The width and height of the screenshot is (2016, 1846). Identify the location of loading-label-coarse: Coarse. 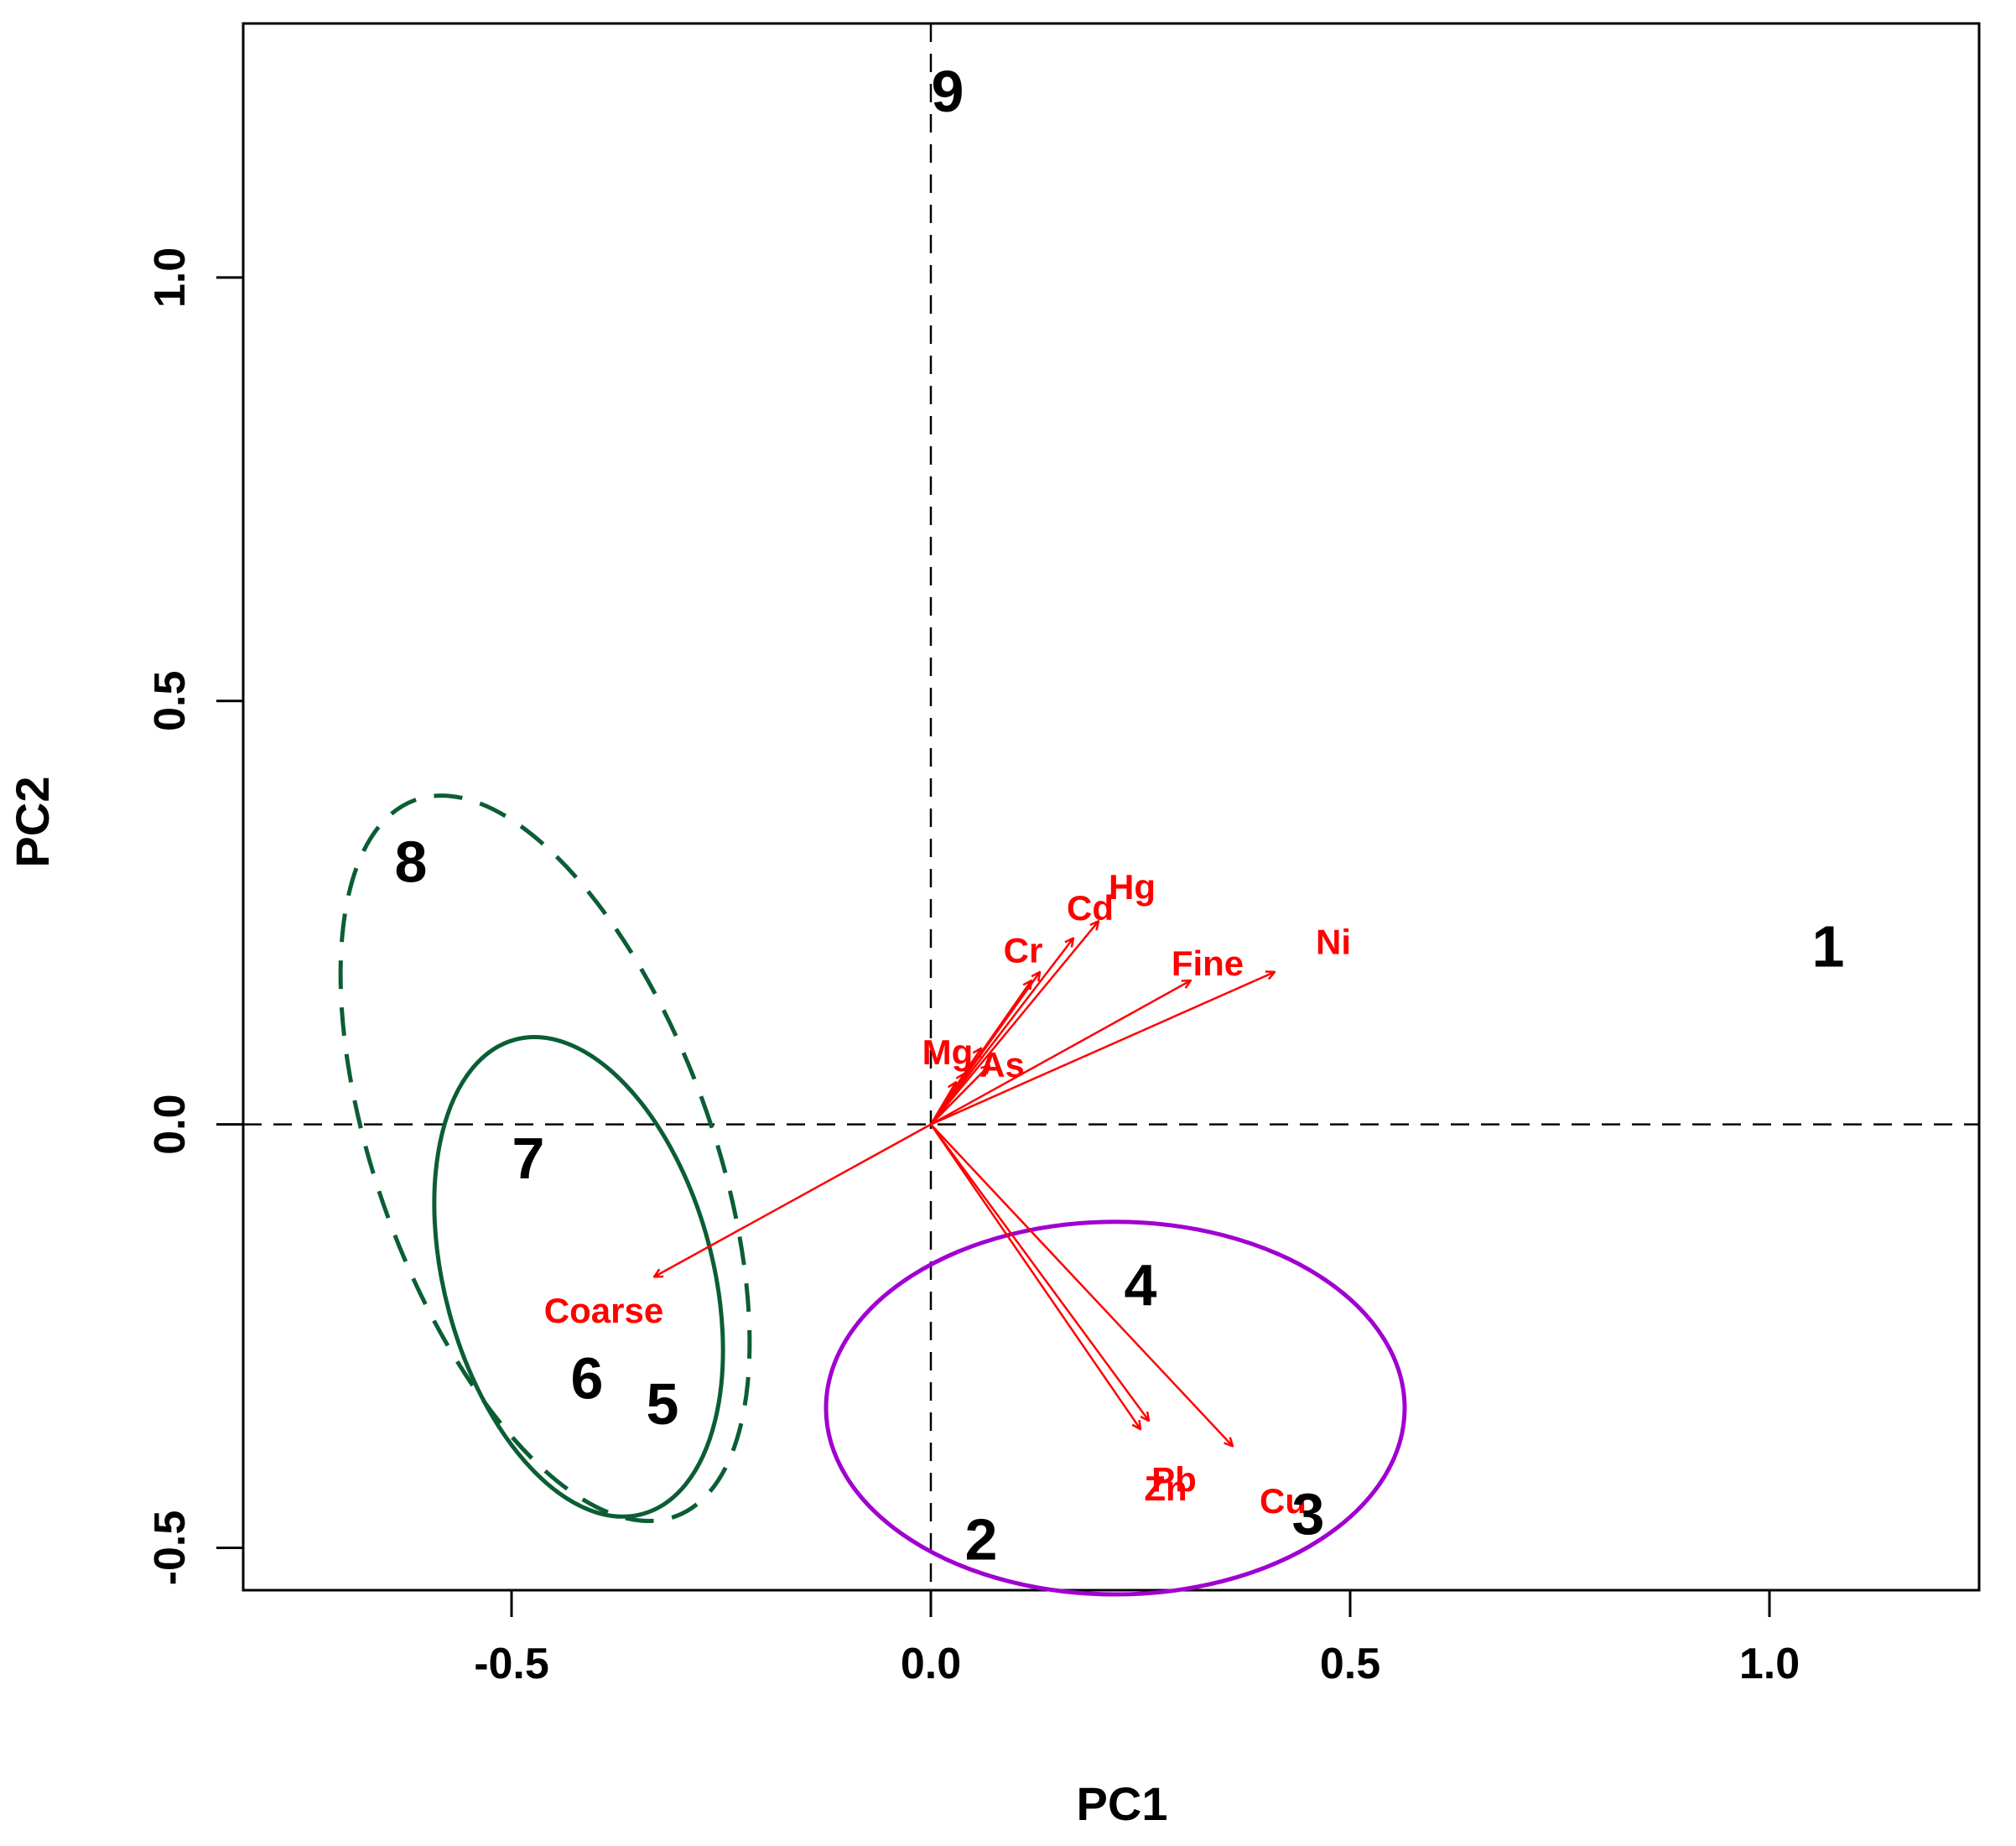
(603, 1310).